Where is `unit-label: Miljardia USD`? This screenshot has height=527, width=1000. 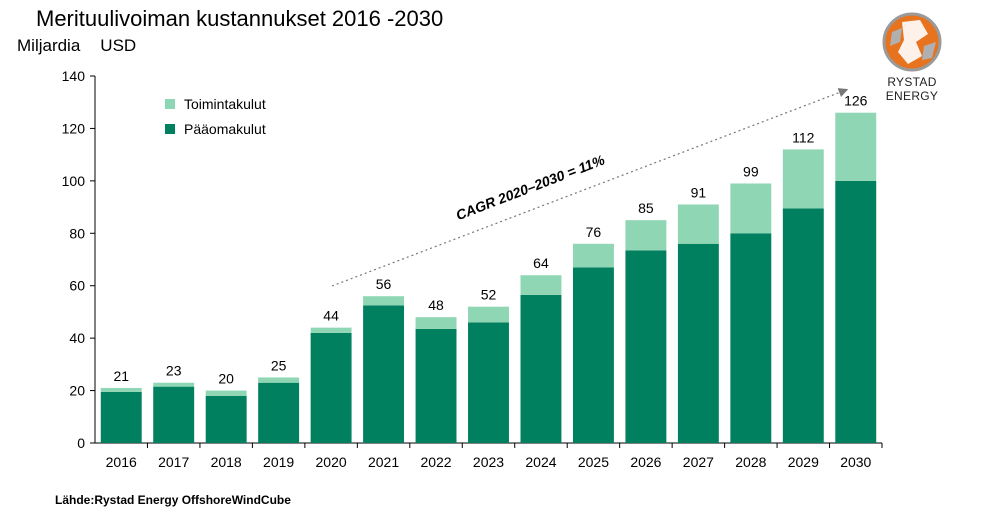 unit-label: Miljardia USD is located at coordinates (76, 46).